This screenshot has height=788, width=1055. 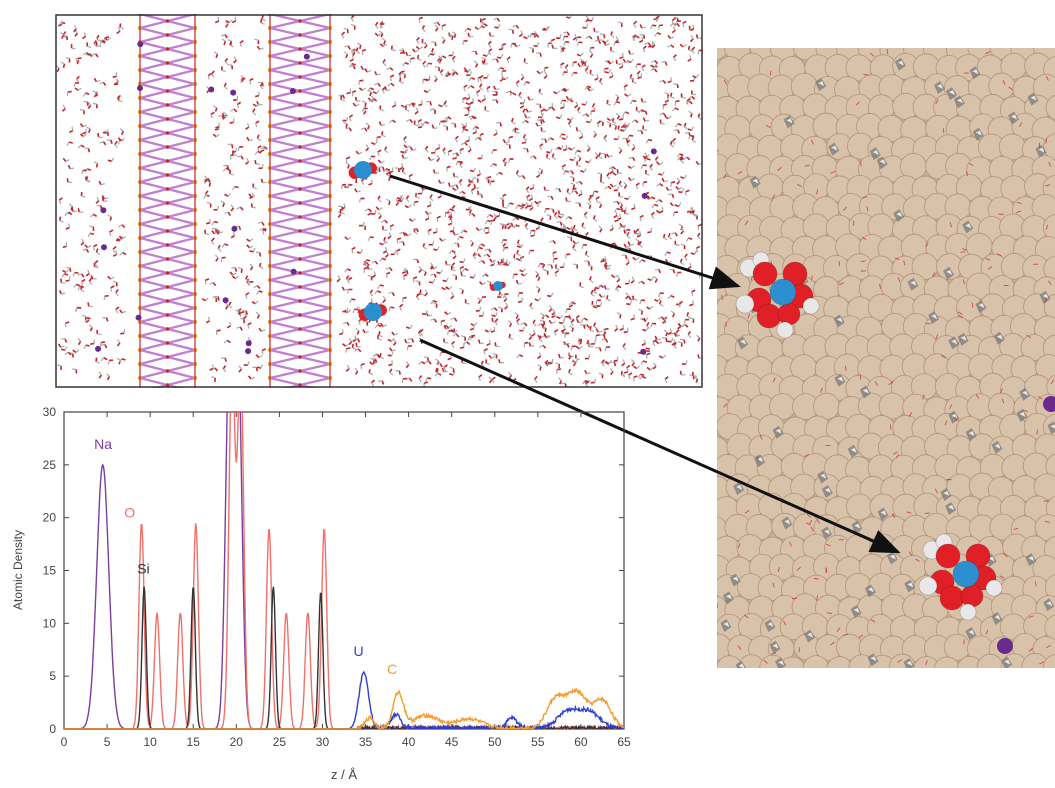 What do you see at coordinates (103, 444) in the screenshot?
I see `series-label-na: Na` at bounding box center [103, 444].